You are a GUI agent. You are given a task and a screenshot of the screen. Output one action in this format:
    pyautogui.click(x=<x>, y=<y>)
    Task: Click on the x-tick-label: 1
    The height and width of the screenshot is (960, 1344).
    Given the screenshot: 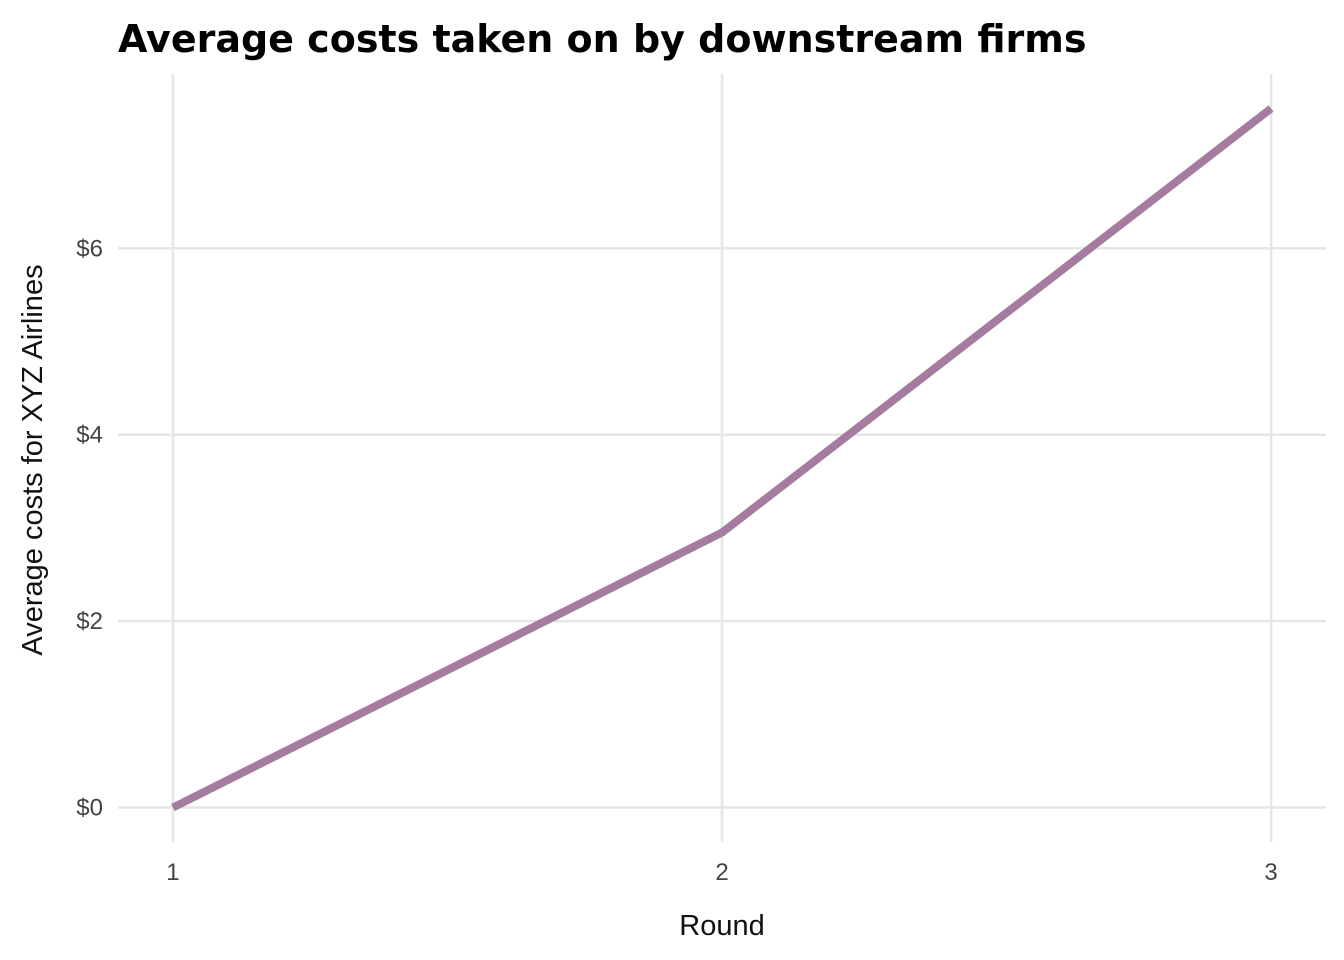 What is the action you would take?
    pyautogui.click(x=172, y=872)
    